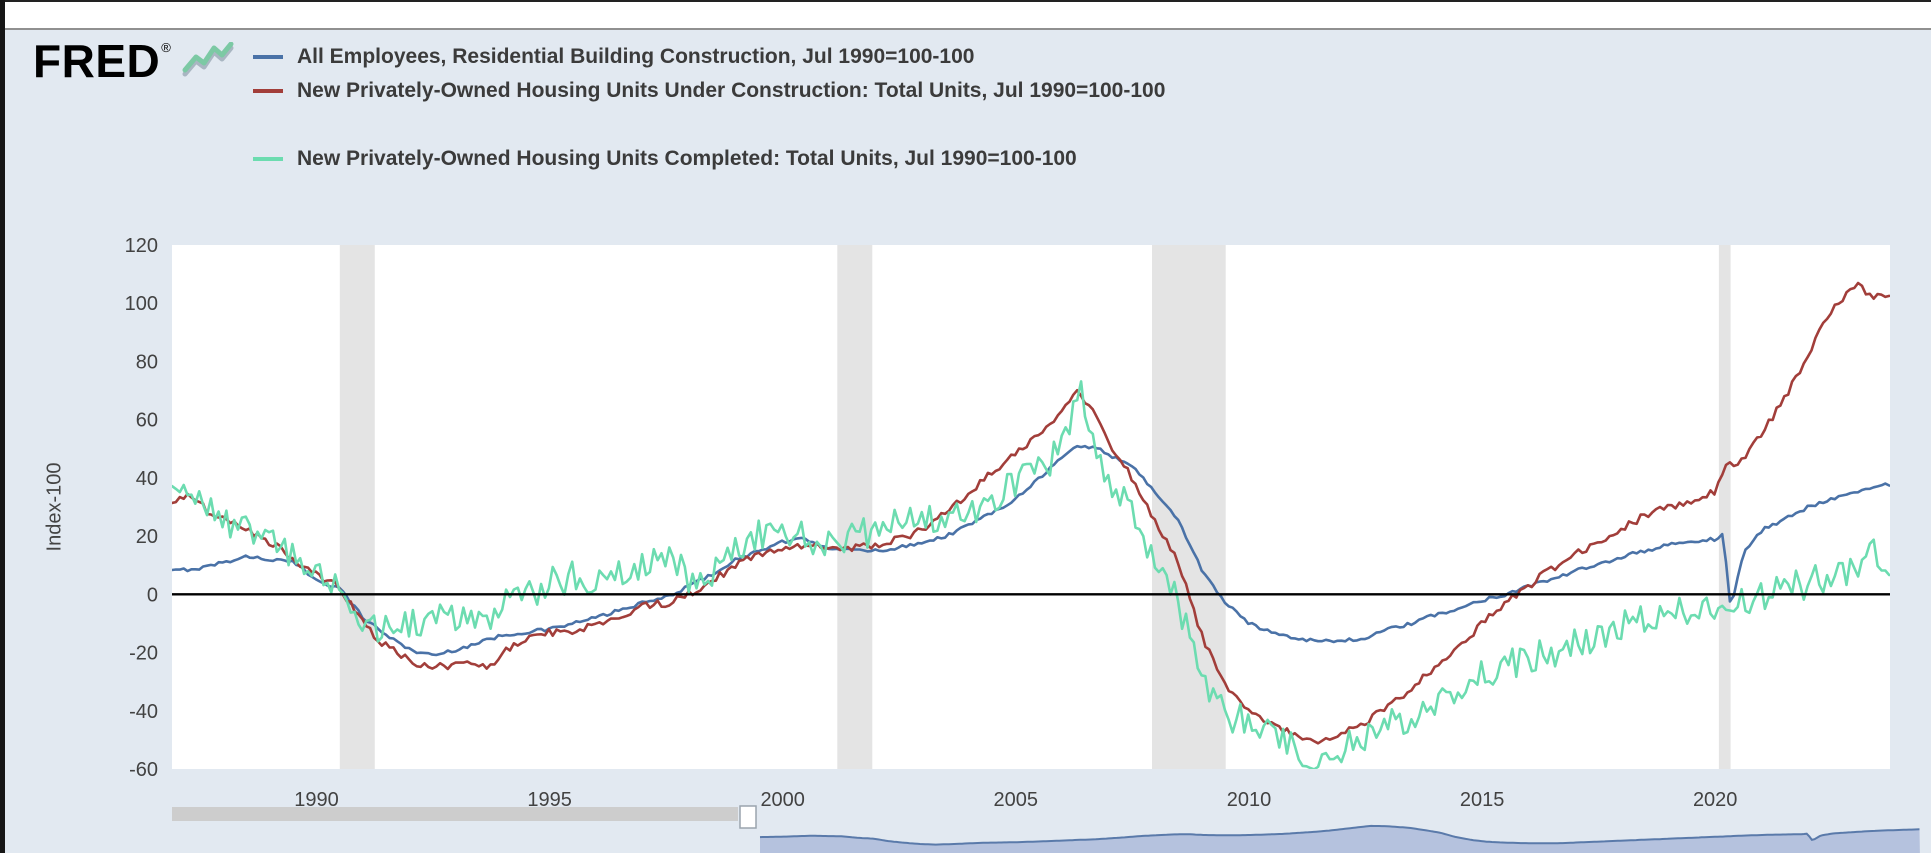  I want to click on fred-logo: FRED ®, so click(134, 61).